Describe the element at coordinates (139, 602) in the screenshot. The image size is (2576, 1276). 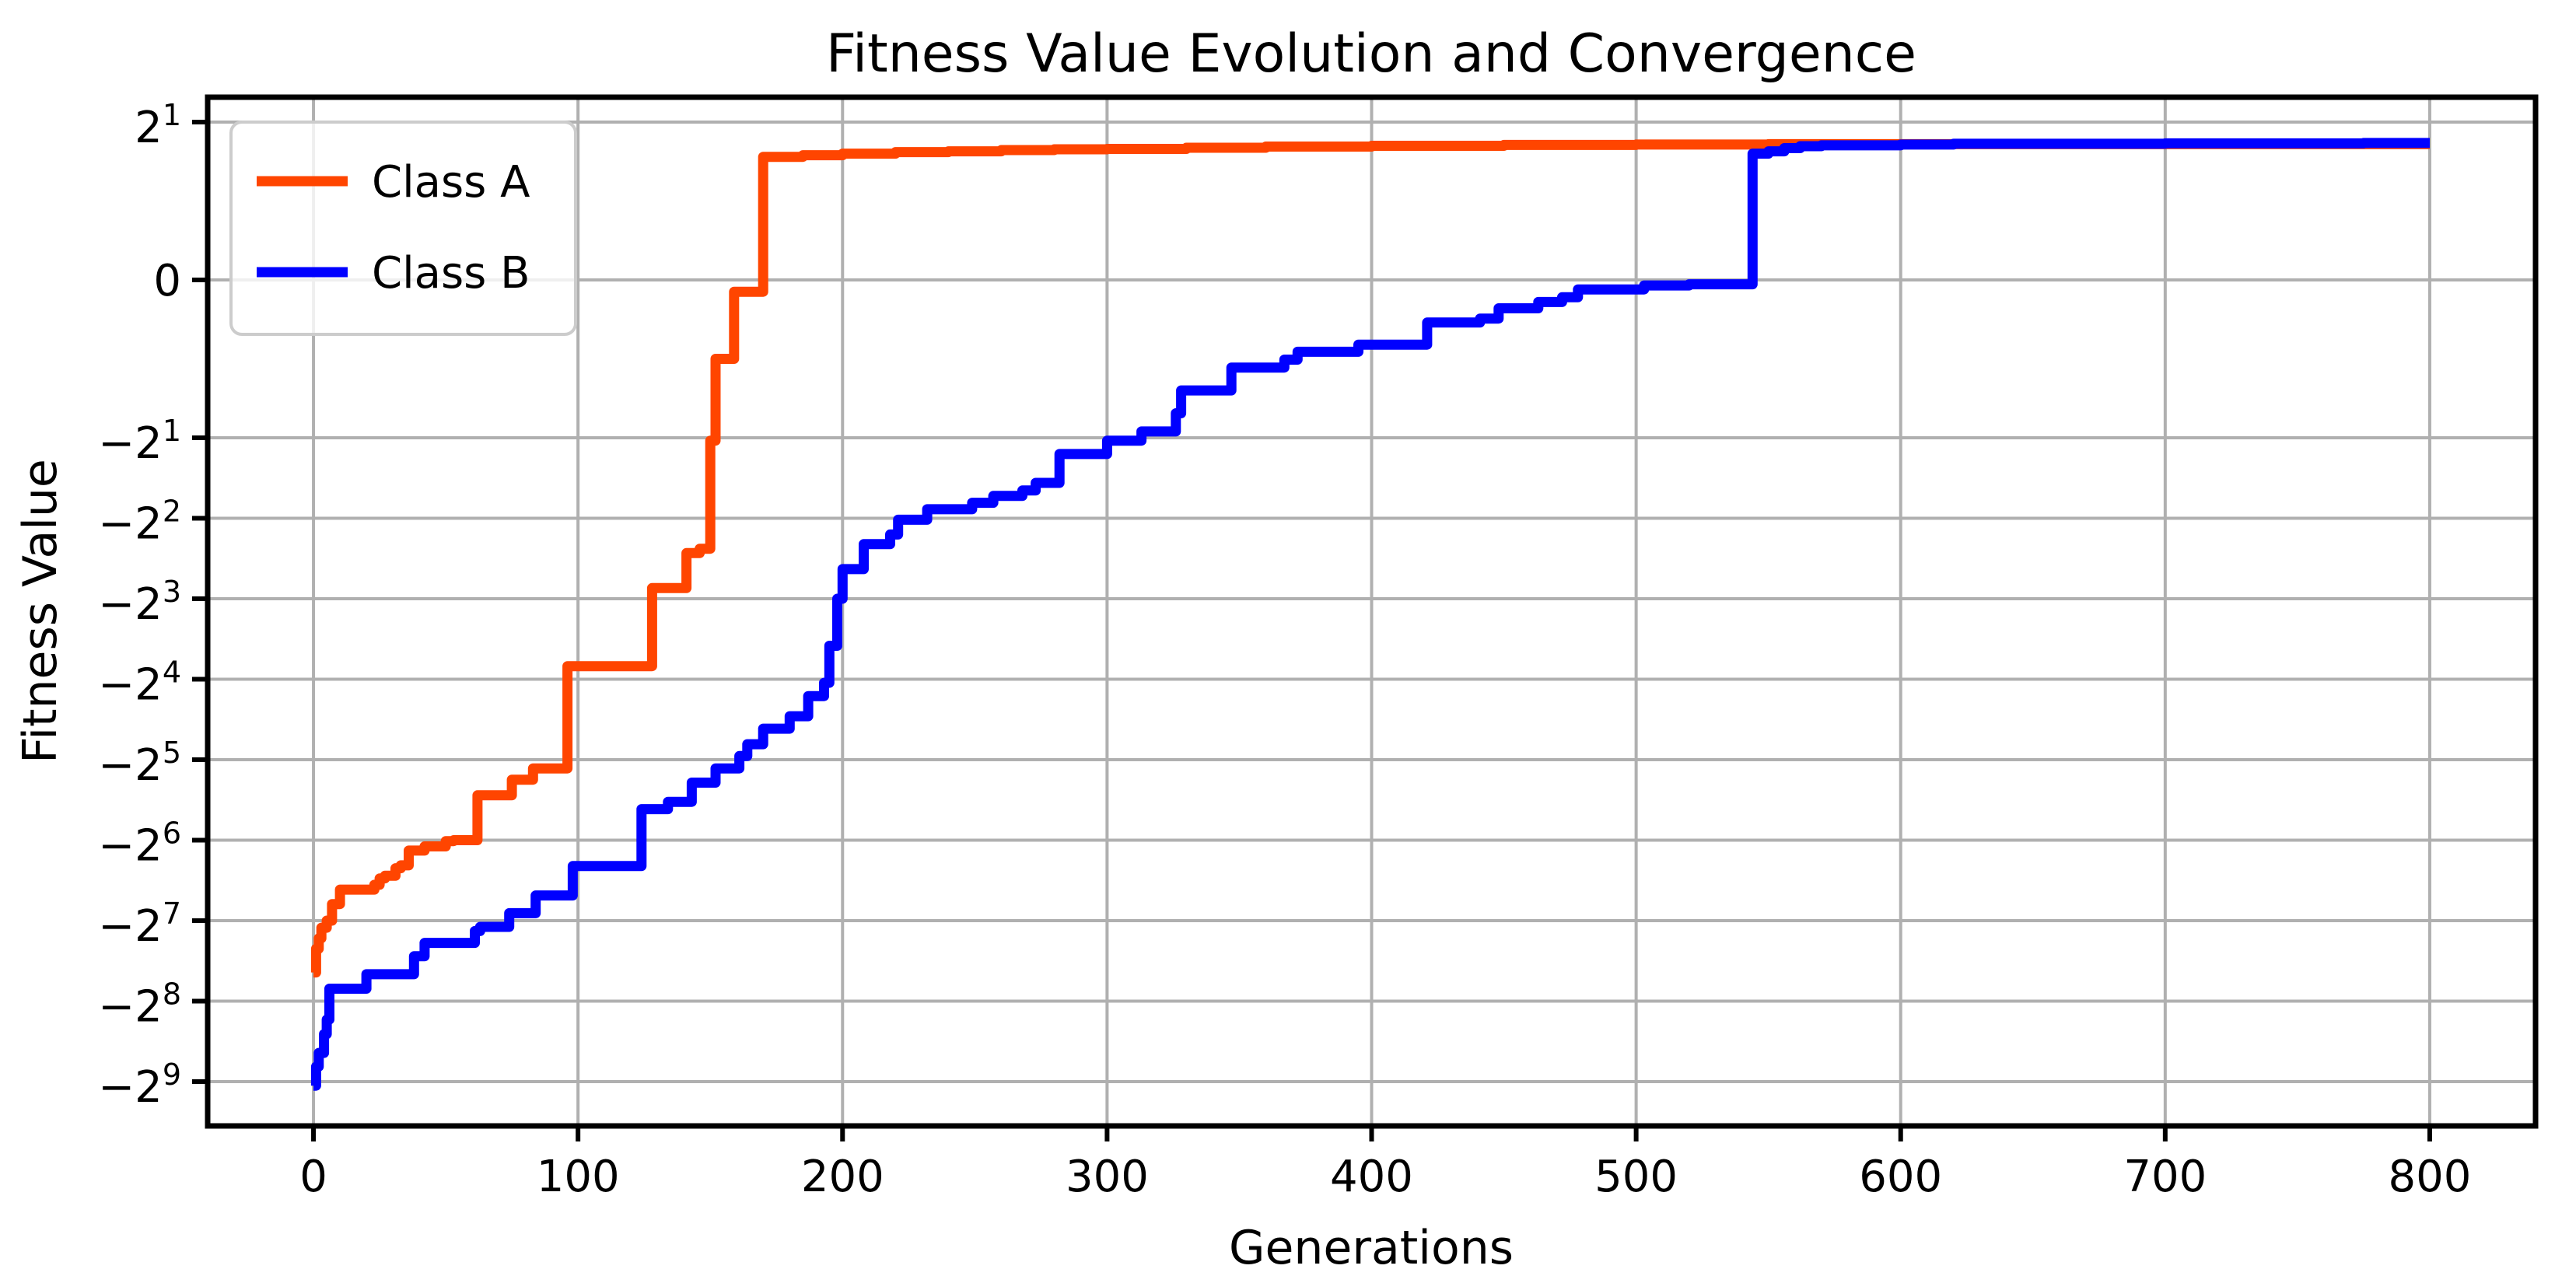
I see `y-tick-label: −23` at that location.